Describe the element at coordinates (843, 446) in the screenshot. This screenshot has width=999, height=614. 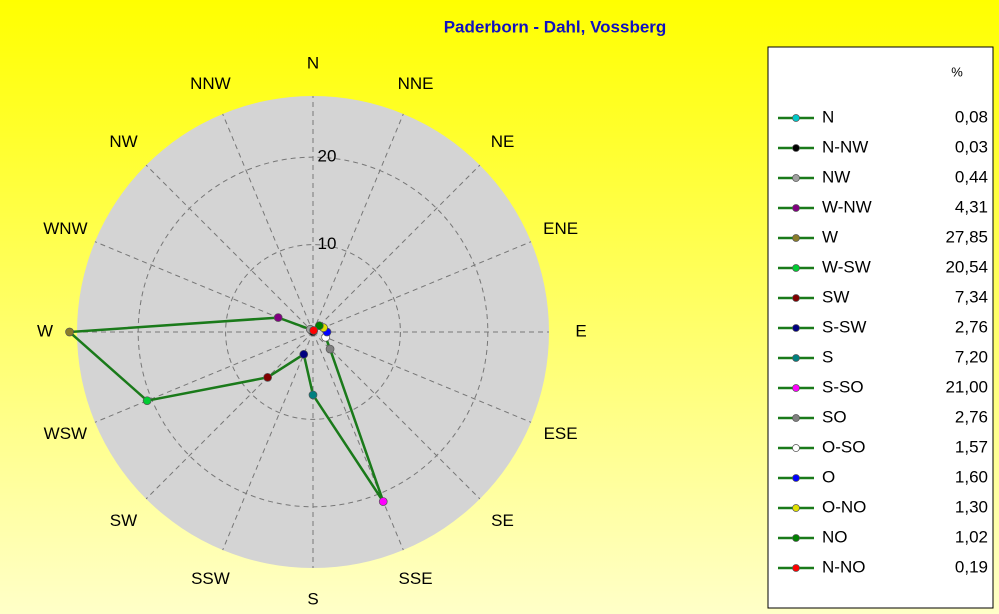
I see `legend-label: O-SO` at that location.